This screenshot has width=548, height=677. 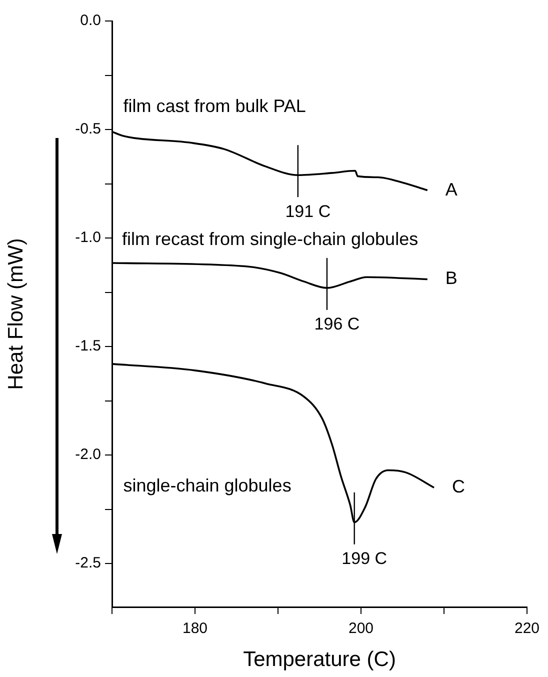 What do you see at coordinates (88, 563) in the screenshot?
I see `y-tick-label: -2.5` at bounding box center [88, 563].